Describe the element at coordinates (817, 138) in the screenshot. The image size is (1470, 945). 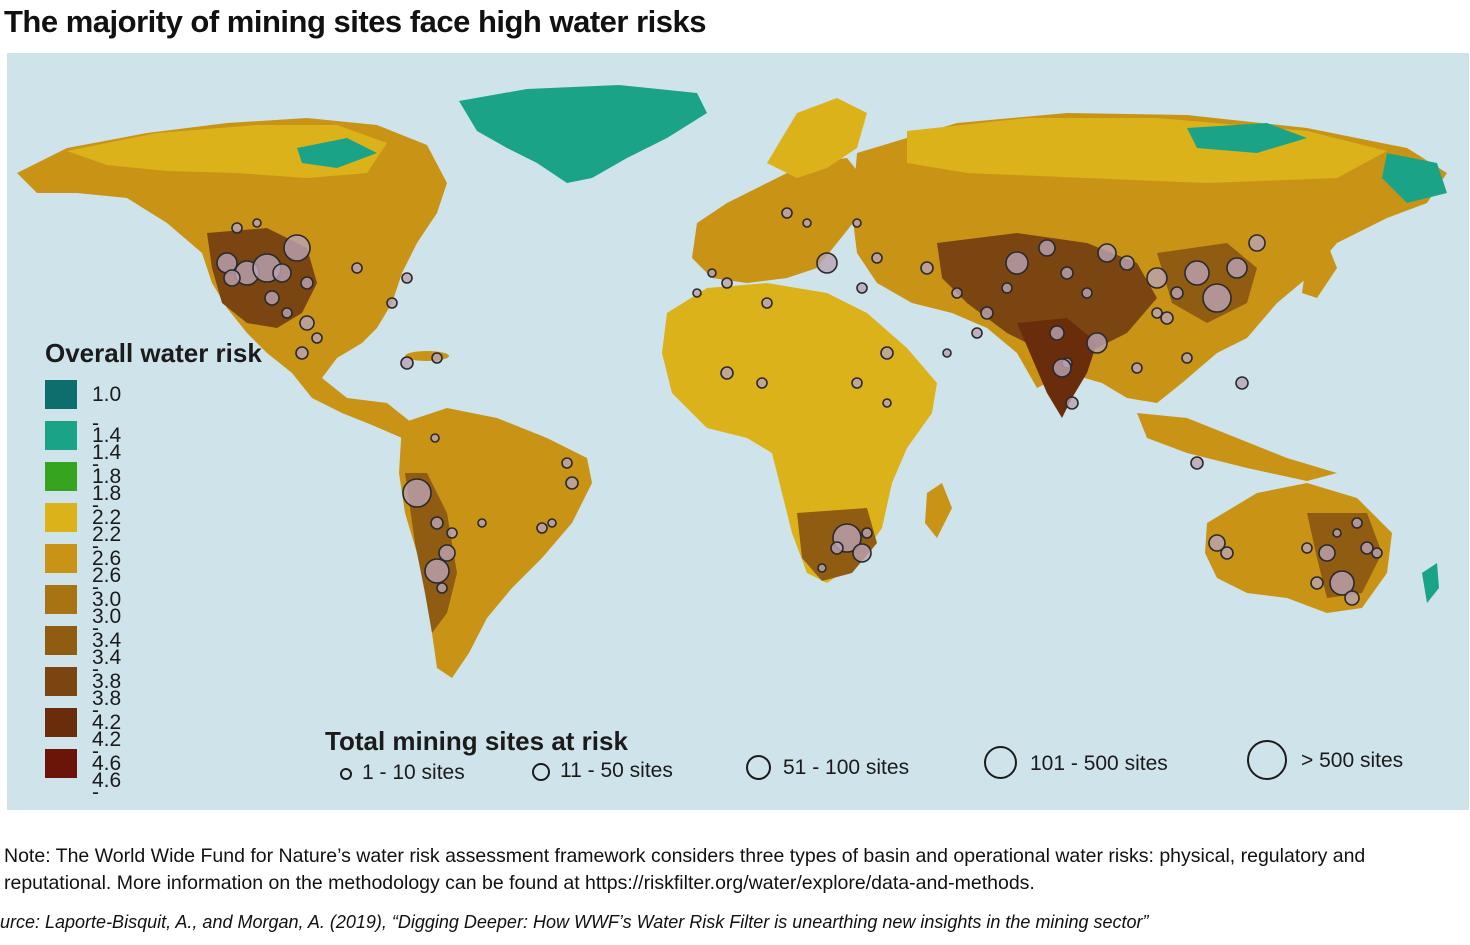
I see `scandinavia` at that location.